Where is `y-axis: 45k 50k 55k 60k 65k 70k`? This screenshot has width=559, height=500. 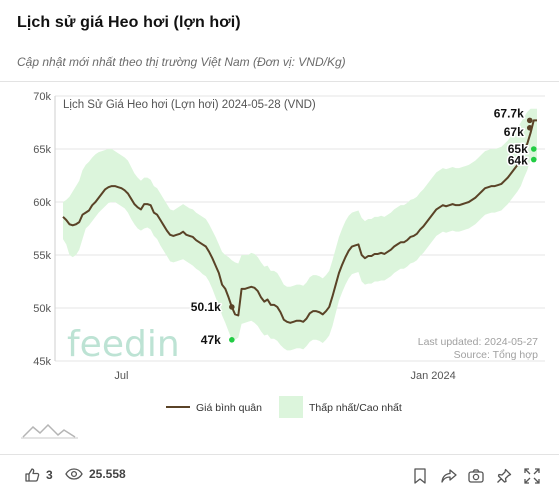
y-axis: 45k 50k 55k 60k 65k 70k is located at coordinates (42, 229).